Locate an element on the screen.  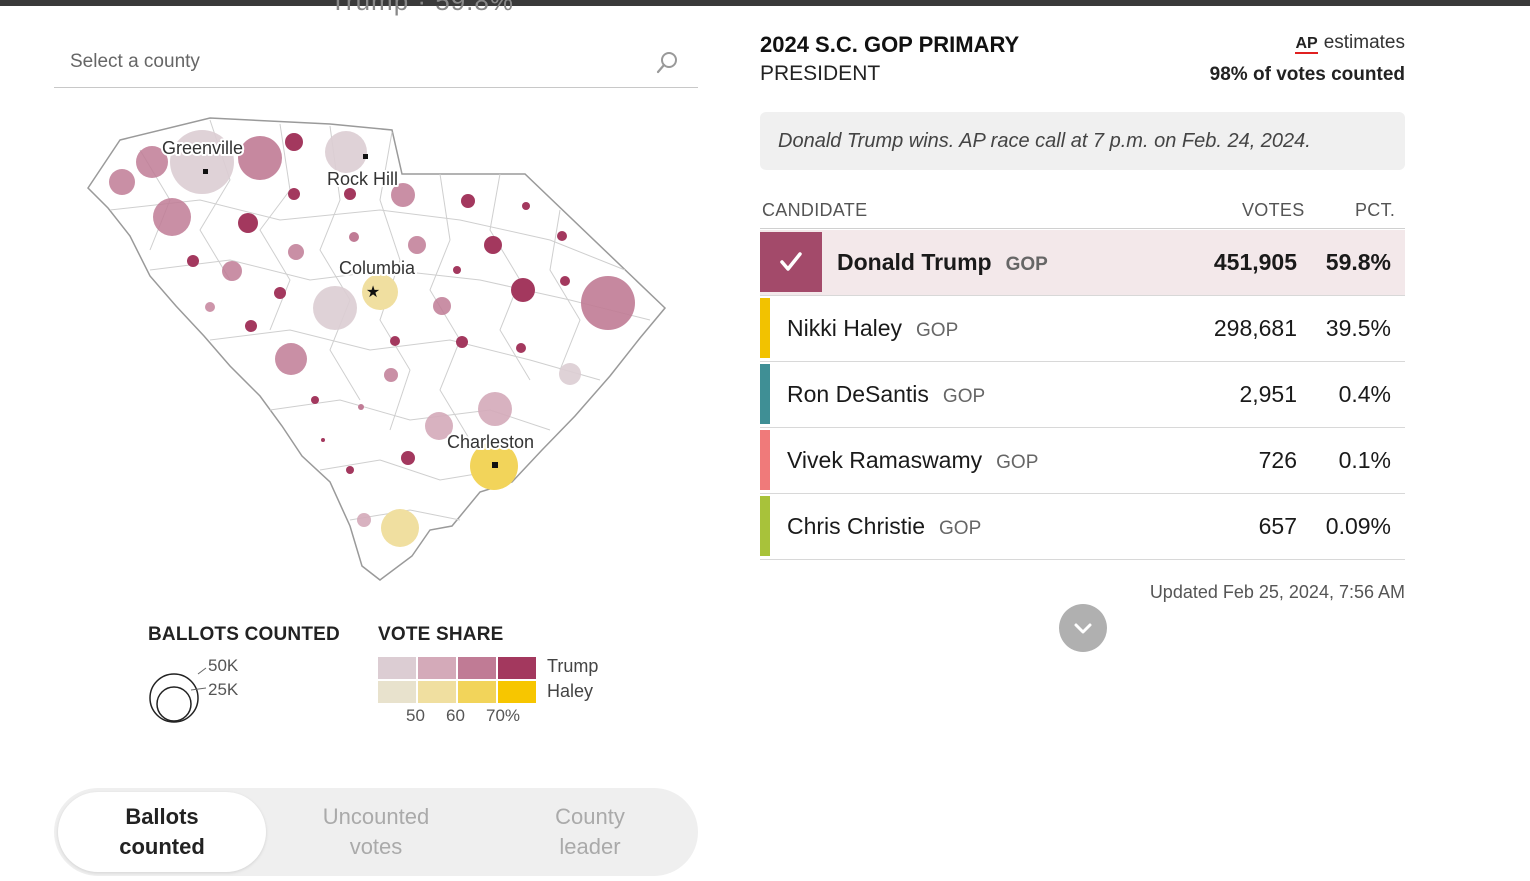
legend-ballots-title: BALLOTS COUNTED is located at coordinates (244, 634).